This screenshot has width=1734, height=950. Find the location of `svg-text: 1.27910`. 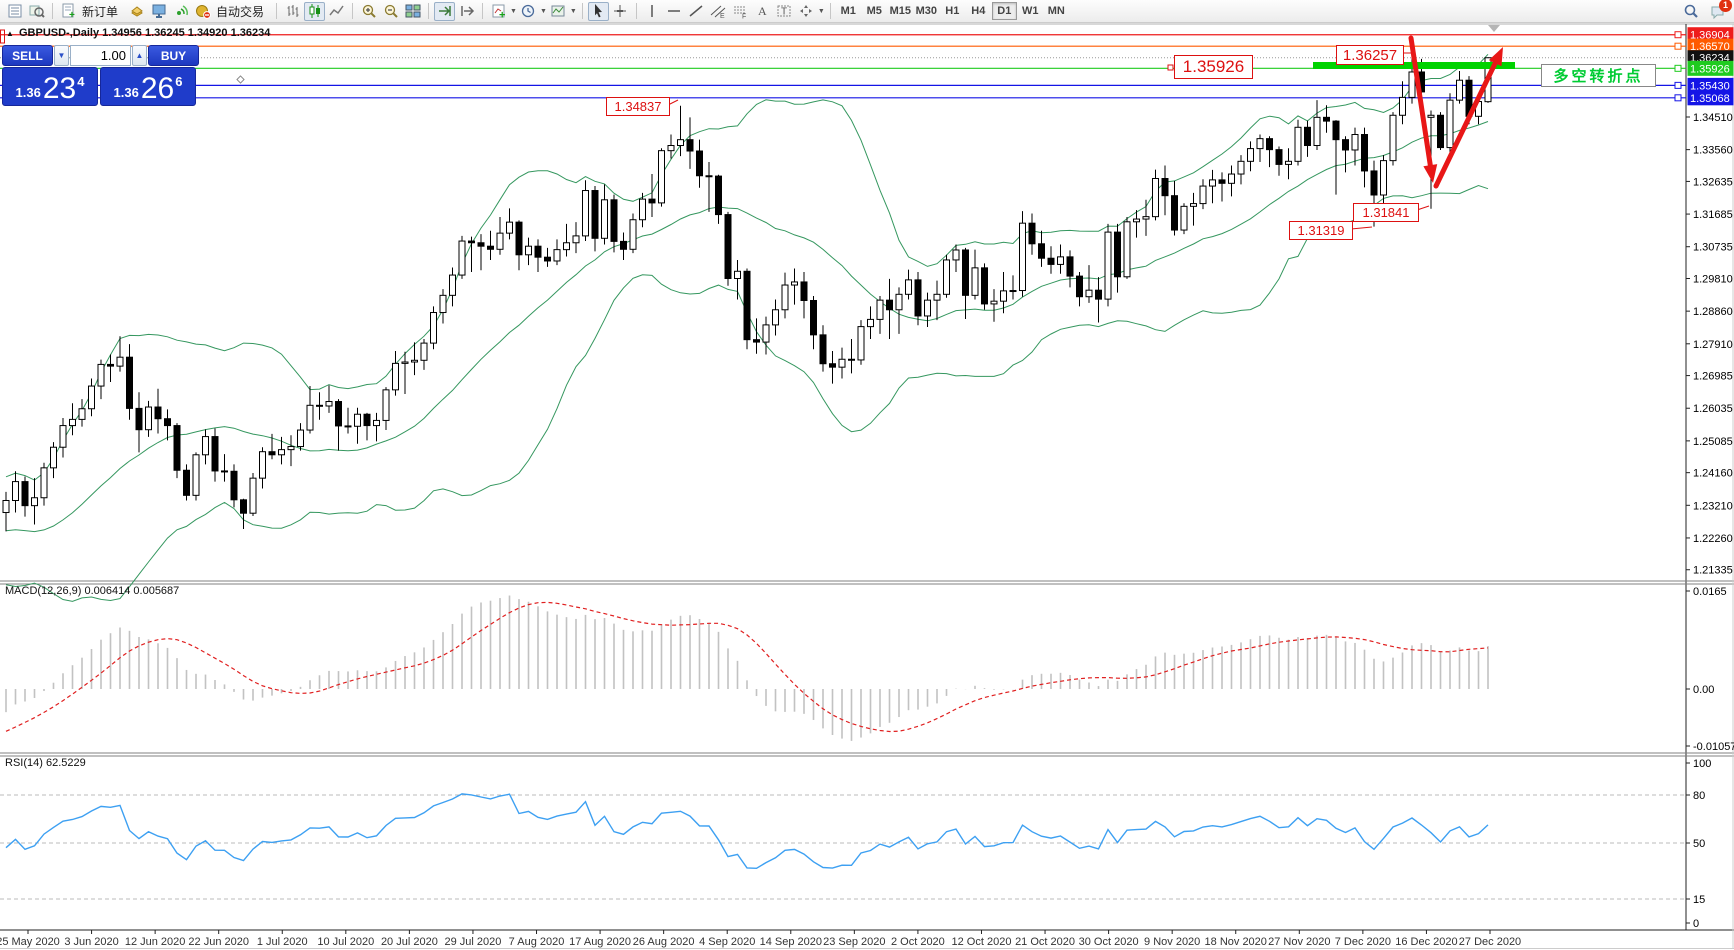

svg-text: 1.27910 is located at coordinates (1713, 345).